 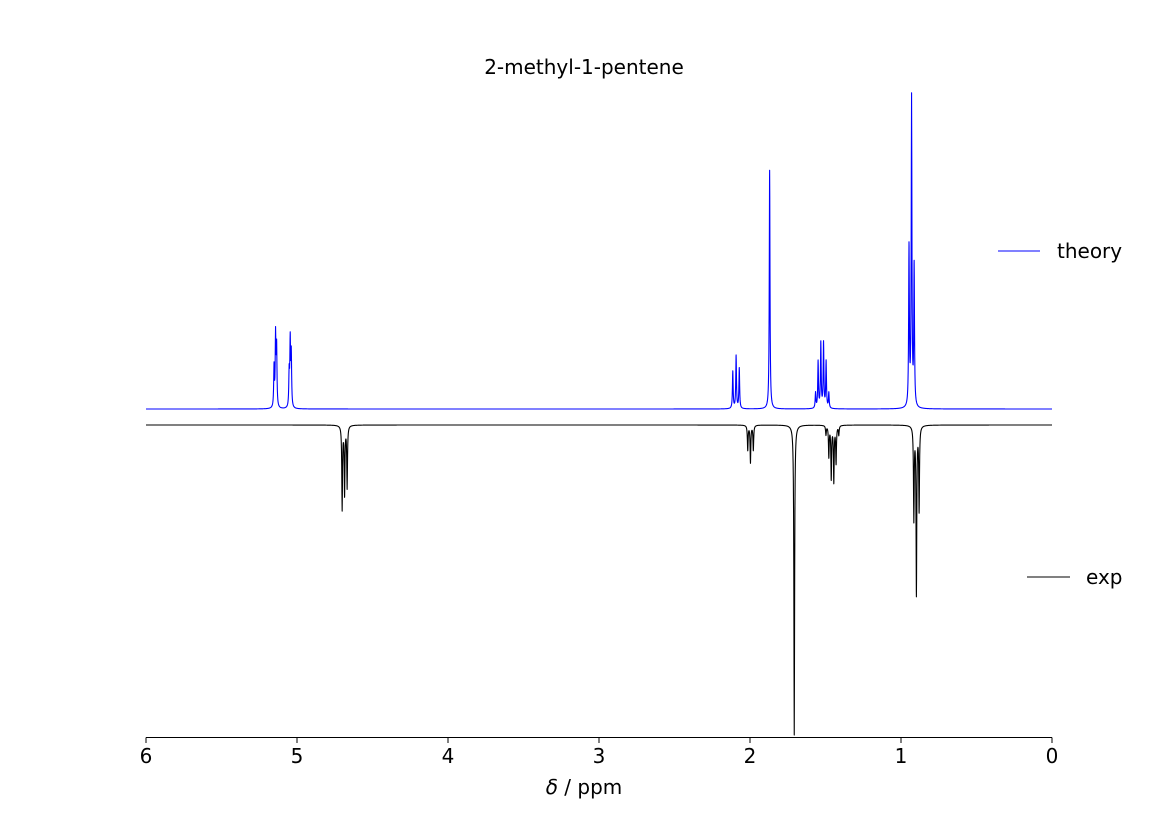 I want to click on x-tick-label: 6, so click(x=146, y=756).